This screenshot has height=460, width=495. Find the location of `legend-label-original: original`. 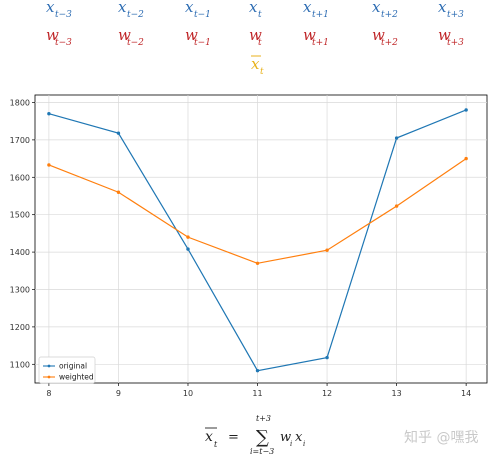

legend-label-original: original is located at coordinates (73, 366).